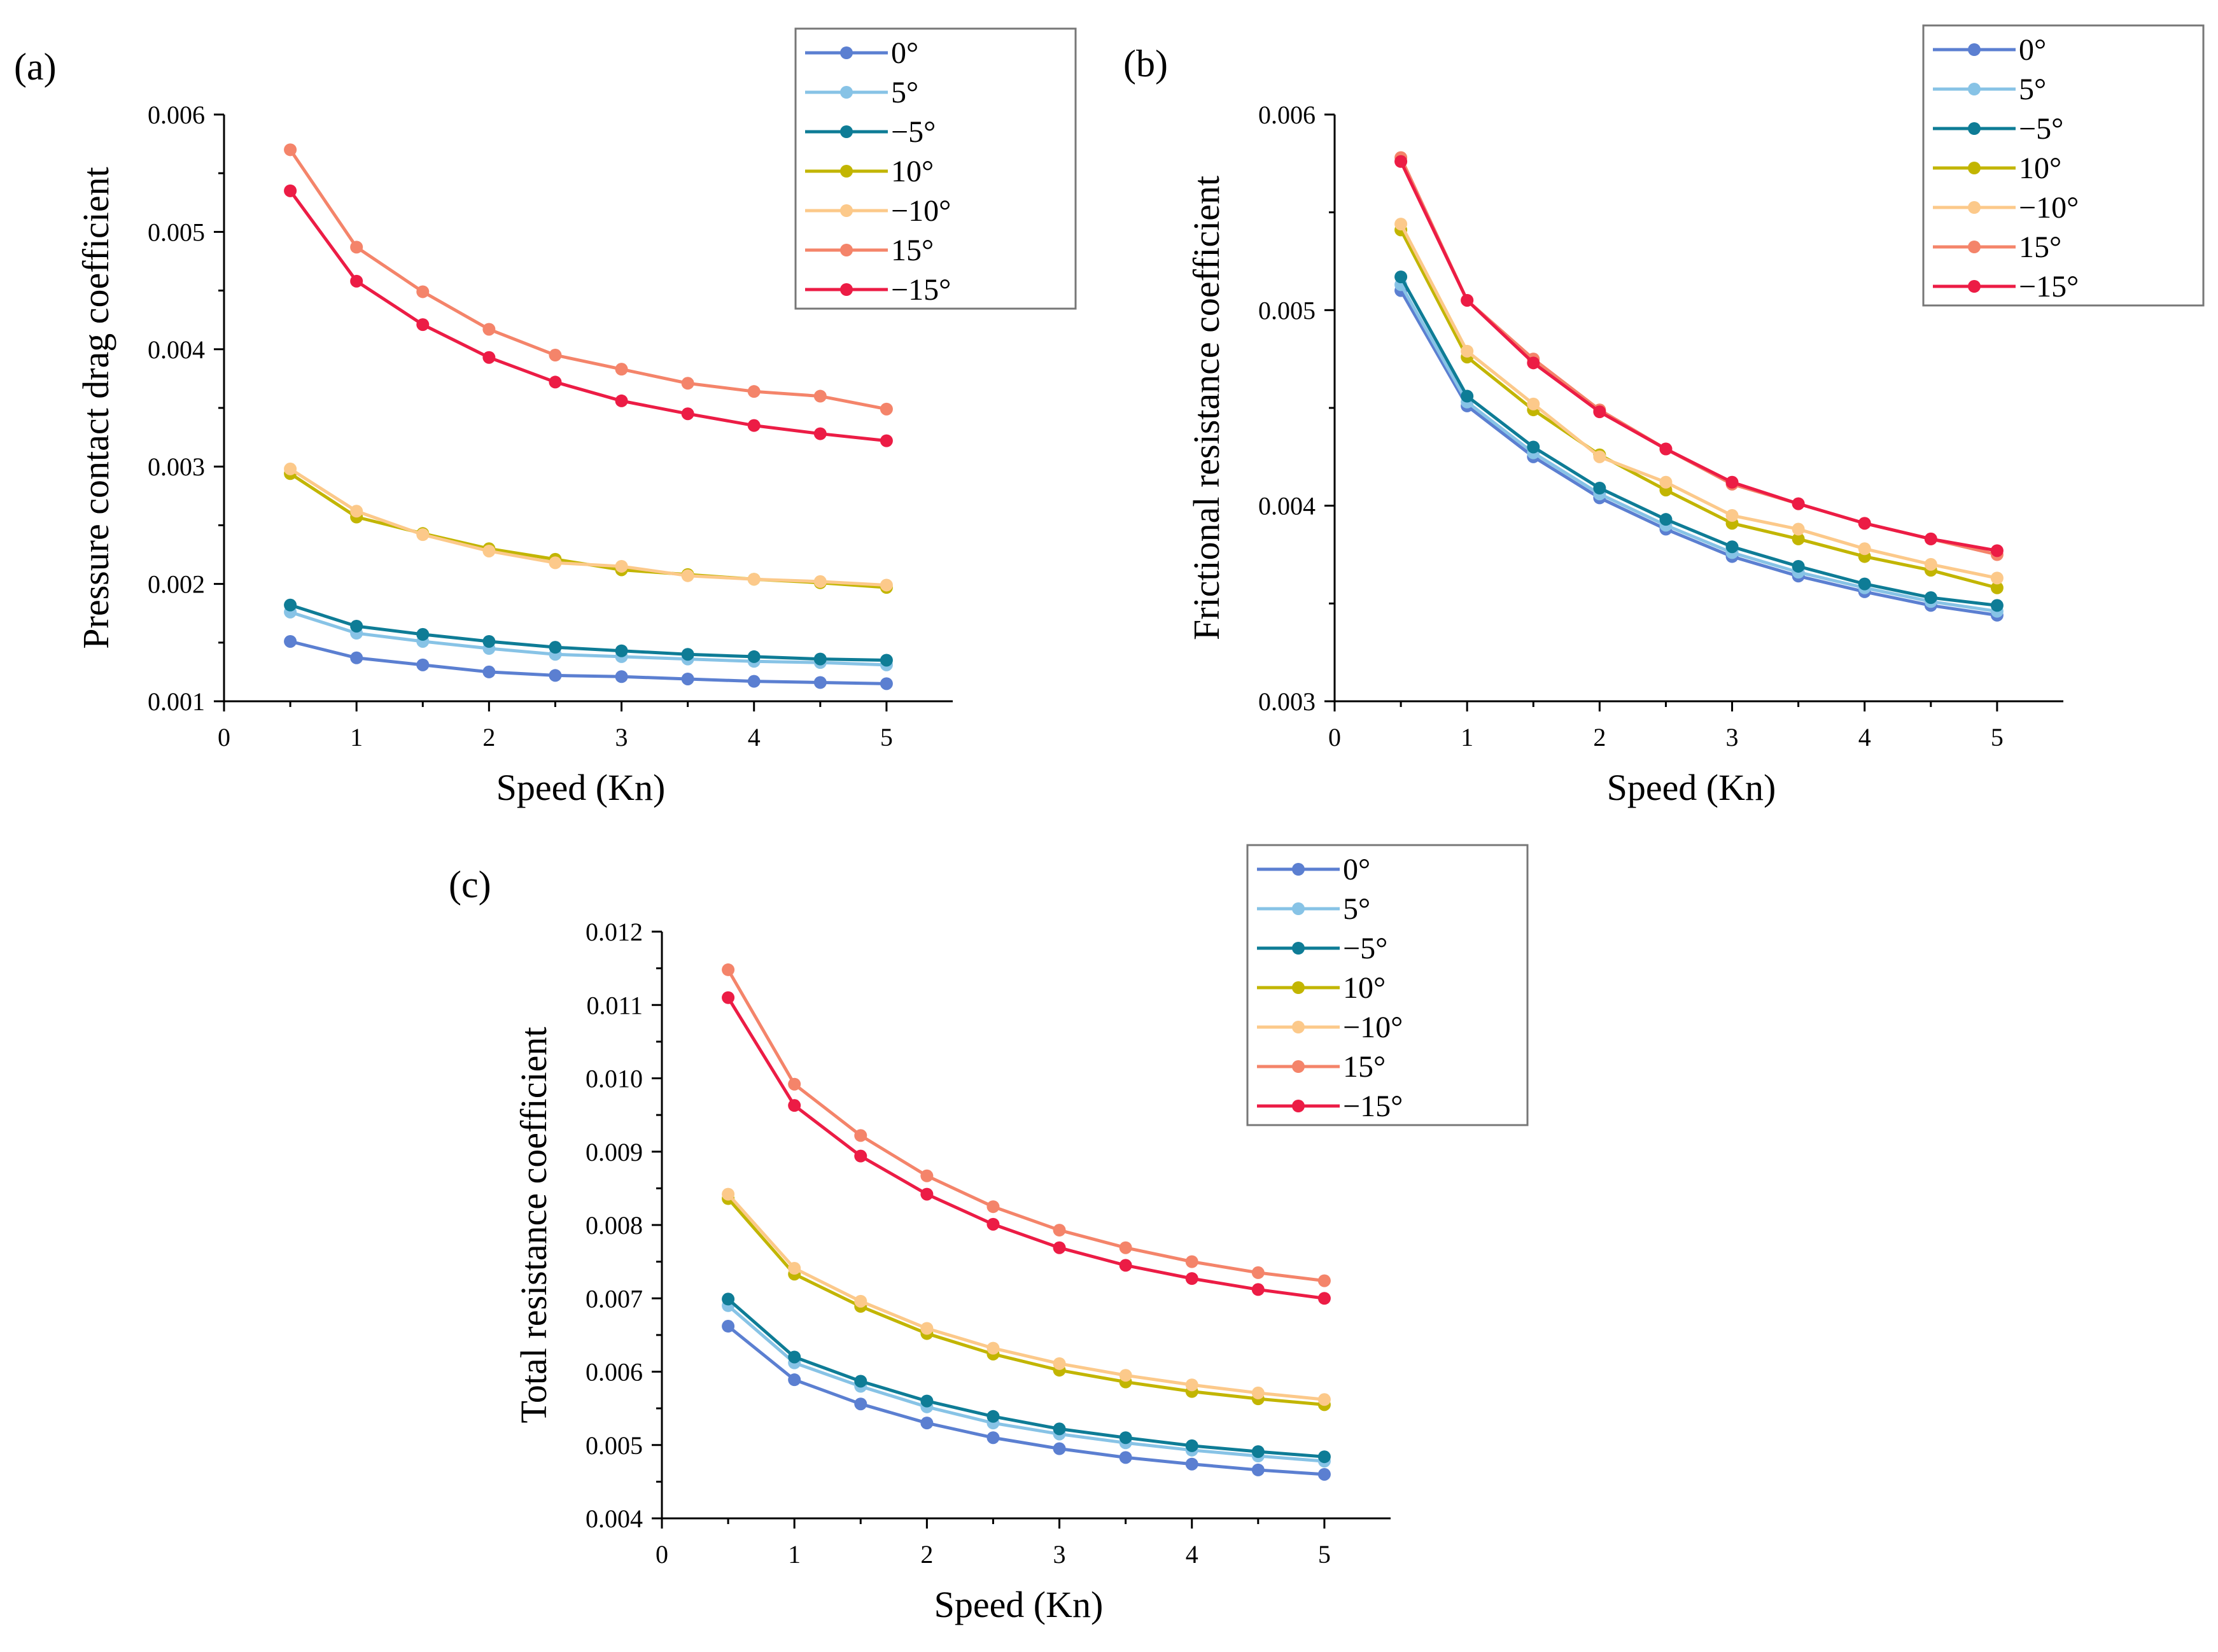  I want to click on y-tick-label: 0.012, so click(614, 932).